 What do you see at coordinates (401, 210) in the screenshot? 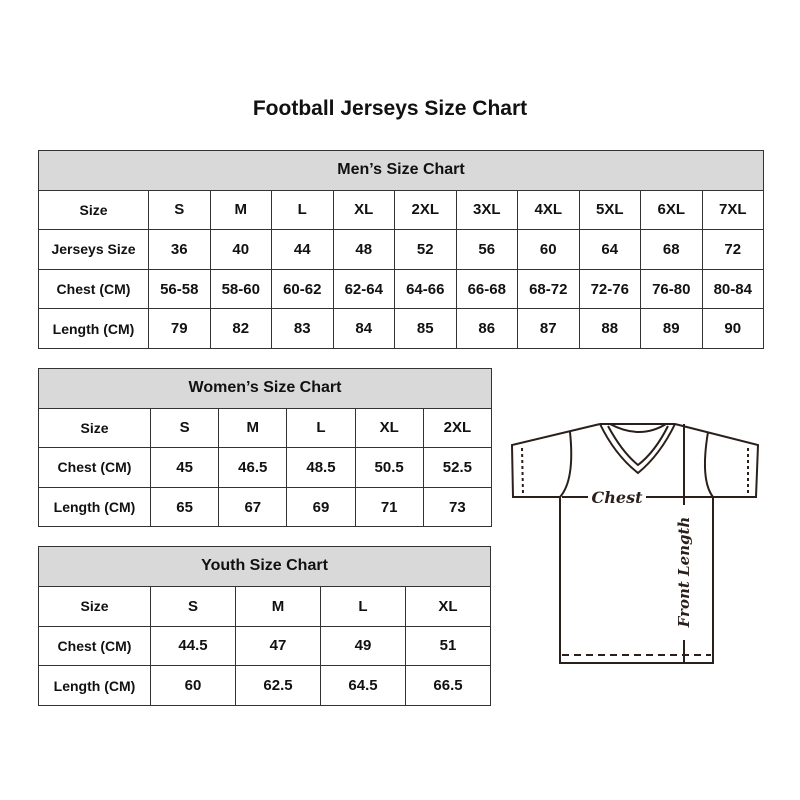
I see `table-row: Size S M L XL 2XL 3XL 4XL 5XL 6XL 7XL` at bounding box center [401, 210].